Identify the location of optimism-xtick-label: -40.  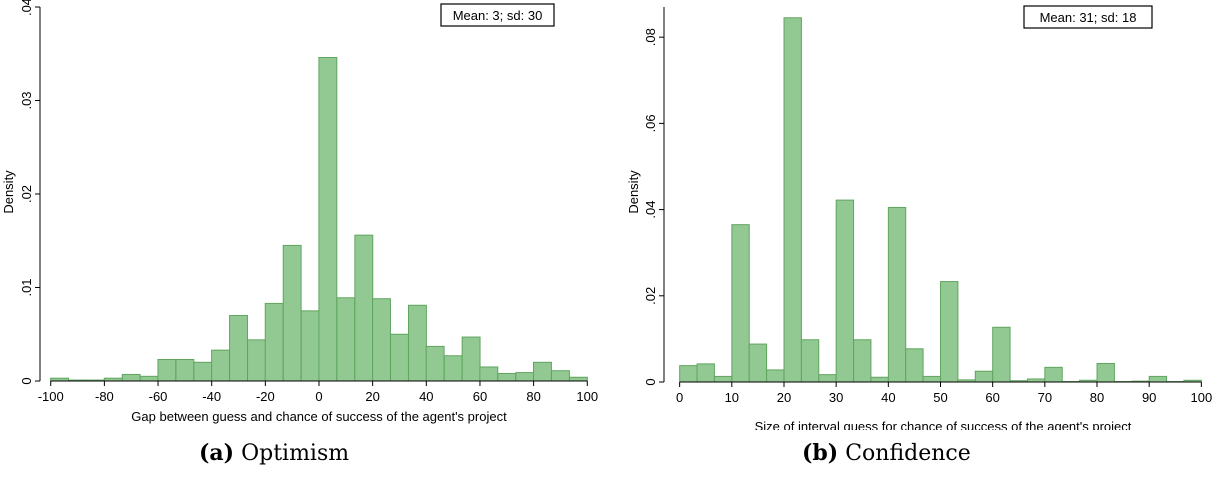
(211, 396).